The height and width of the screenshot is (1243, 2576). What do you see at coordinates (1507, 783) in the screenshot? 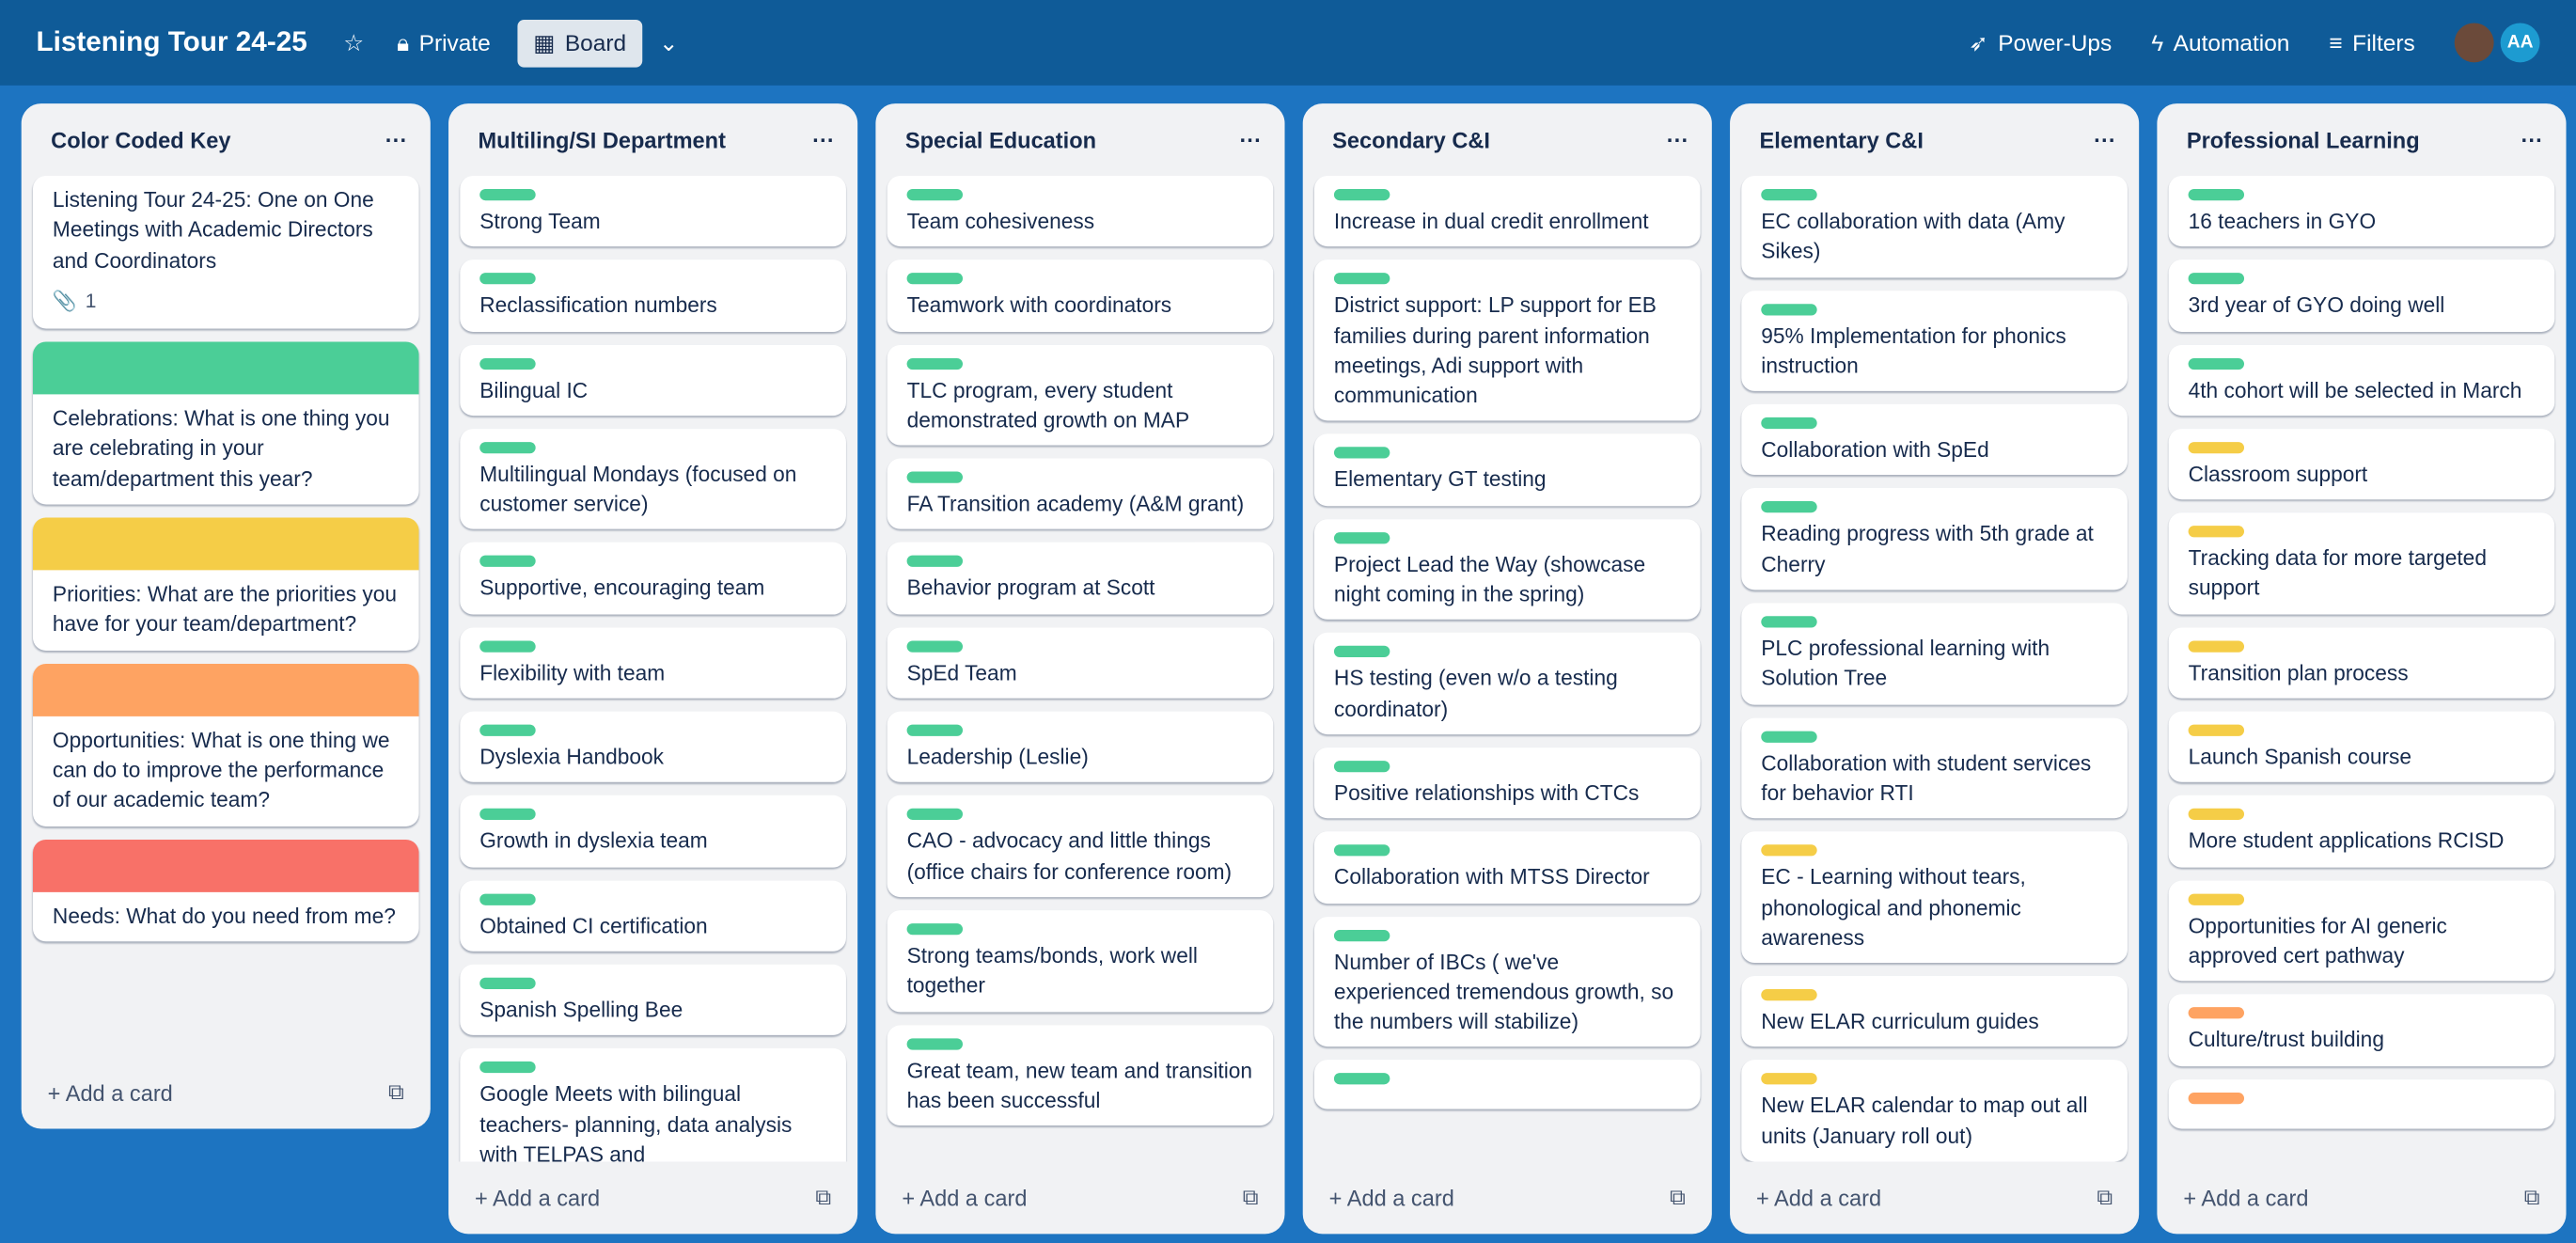
I see `card: Positive relationships with CTCs` at bounding box center [1507, 783].